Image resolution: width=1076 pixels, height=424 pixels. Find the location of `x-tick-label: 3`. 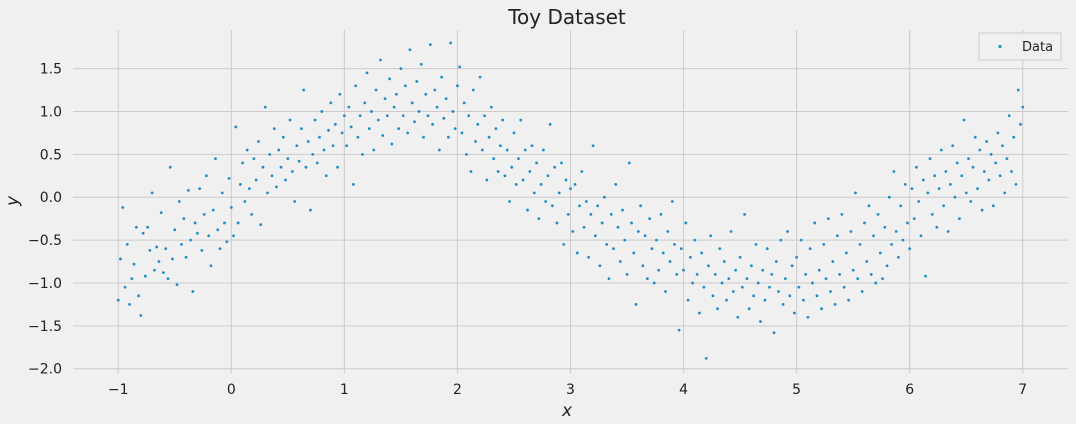

x-tick-label: 3 is located at coordinates (570, 390).